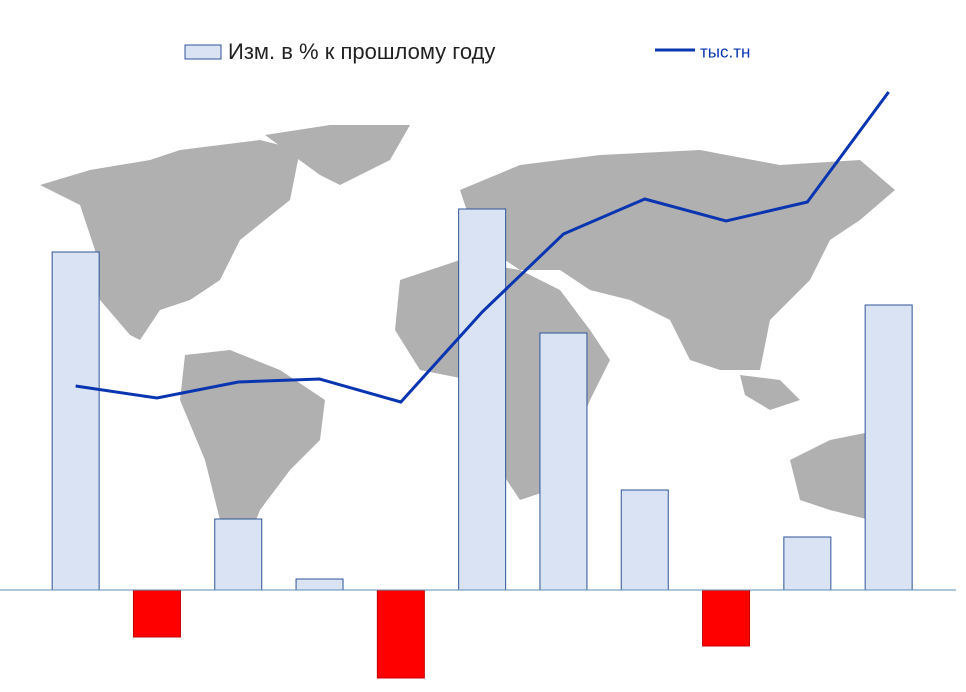 This screenshot has width=966, height=692. Describe the element at coordinates (361, 51) in the screenshot. I see `legend-label: Изм. в % к прошлому году` at that location.